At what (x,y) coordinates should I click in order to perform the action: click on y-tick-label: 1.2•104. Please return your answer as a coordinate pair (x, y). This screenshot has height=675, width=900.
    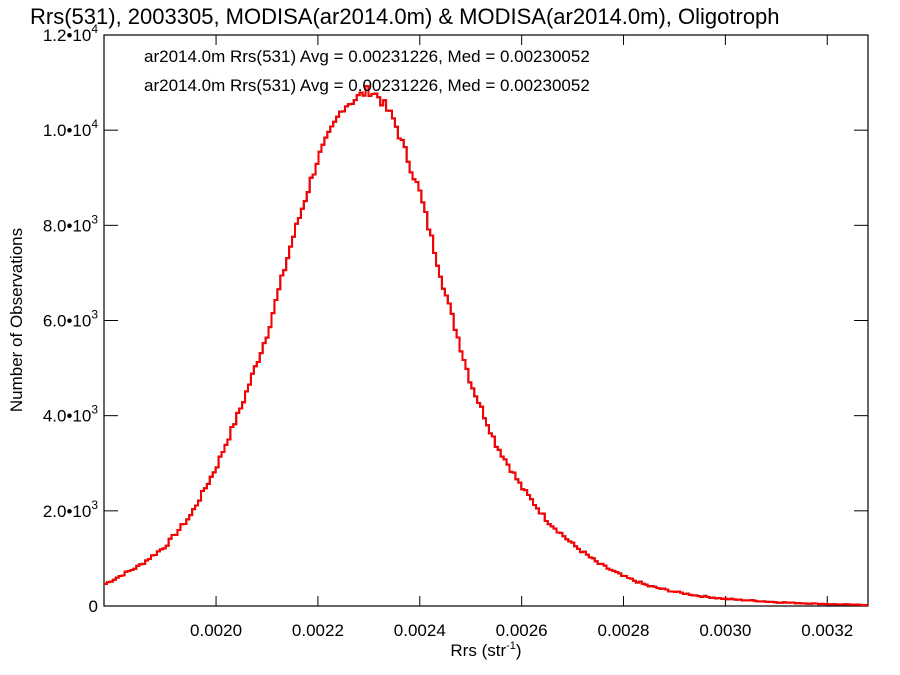
    Looking at the image, I should click on (71, 33).